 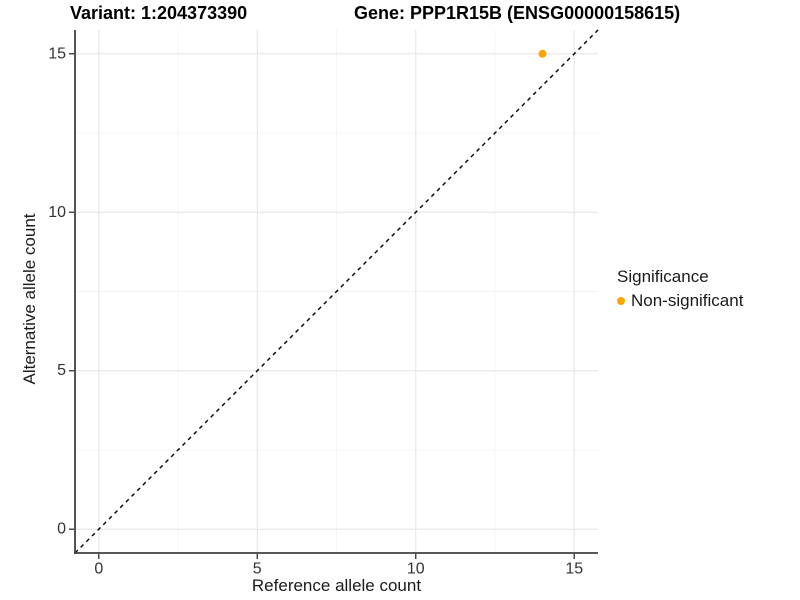 What do you see at coordinates (574, 568) in the screenshot?
I see `x-tick-label: 15` at bounding box center [574, 568].